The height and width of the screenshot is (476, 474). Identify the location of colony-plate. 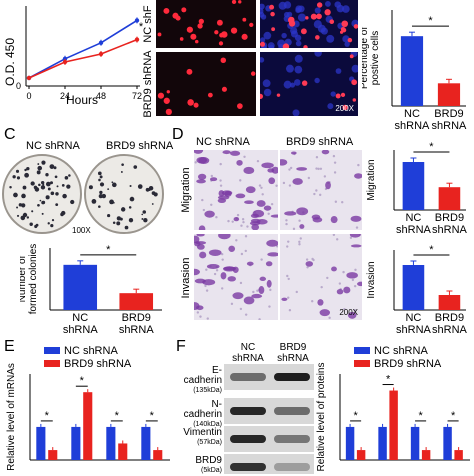
(124, 194).